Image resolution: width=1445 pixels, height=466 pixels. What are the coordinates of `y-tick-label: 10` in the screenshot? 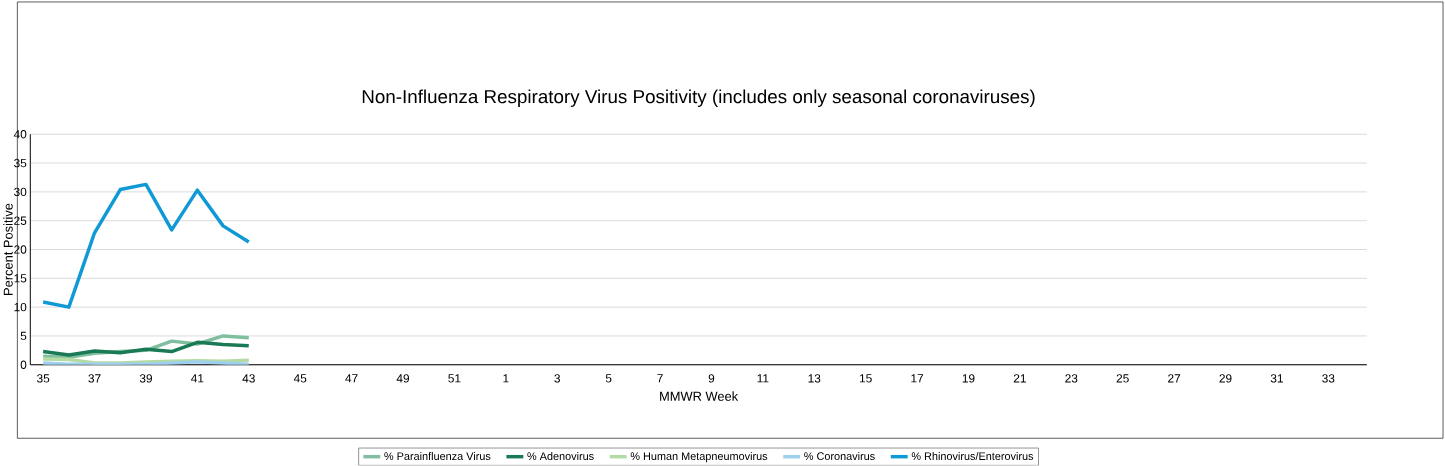 It's located at (20, 307).